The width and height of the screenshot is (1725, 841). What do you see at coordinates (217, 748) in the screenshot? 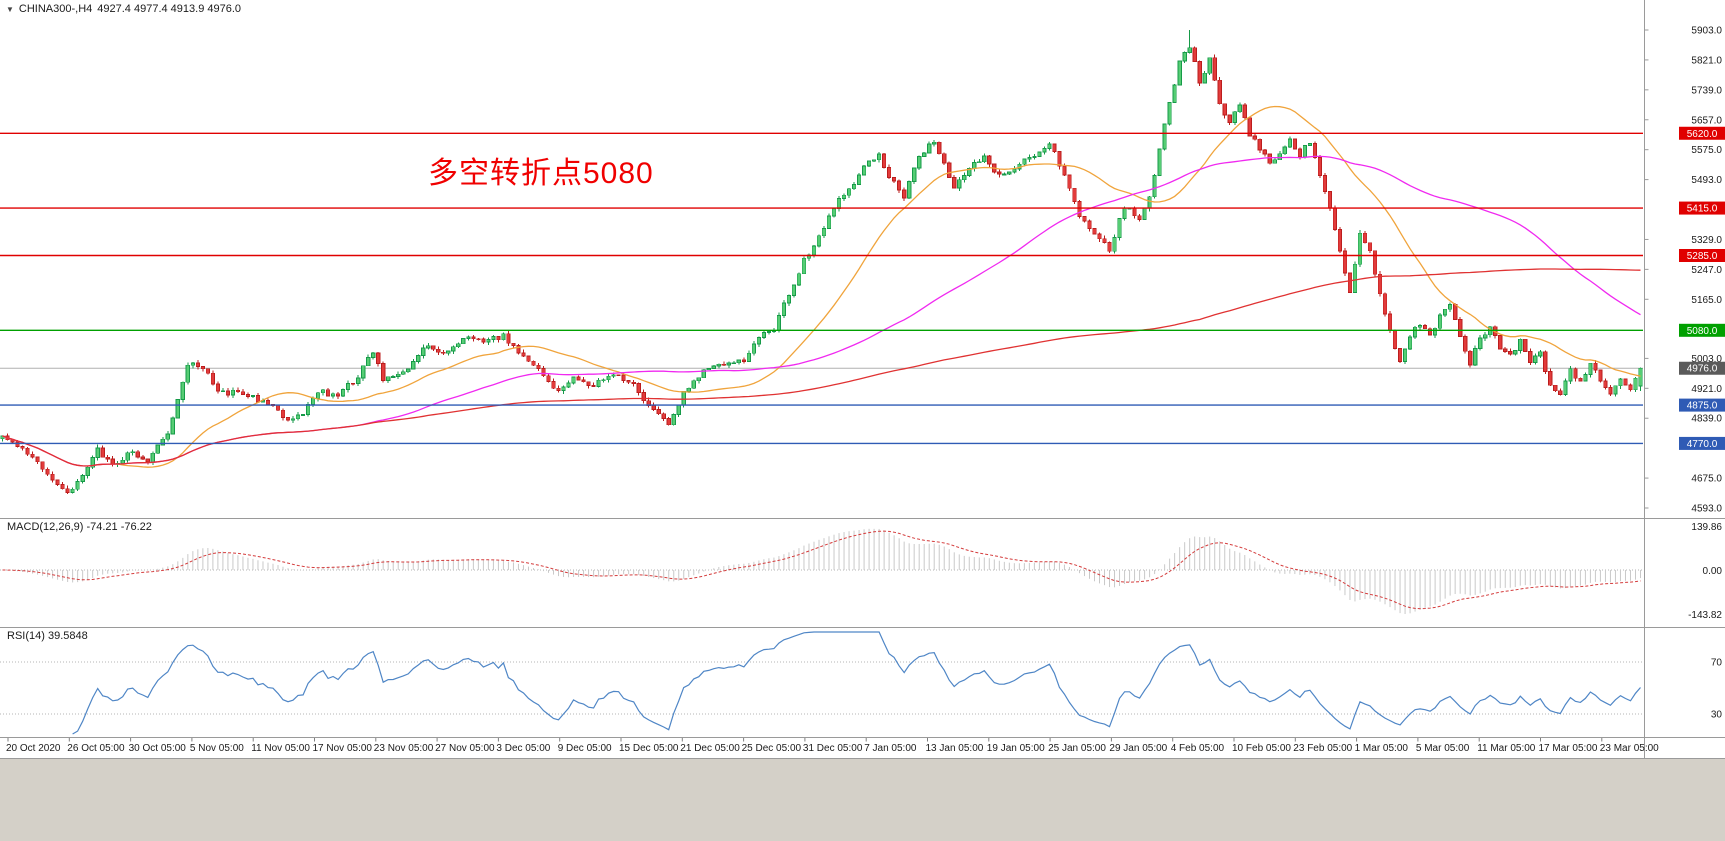
I see `date-tick-label: 5 Nov 05:00` at bounding box center [217, 748].